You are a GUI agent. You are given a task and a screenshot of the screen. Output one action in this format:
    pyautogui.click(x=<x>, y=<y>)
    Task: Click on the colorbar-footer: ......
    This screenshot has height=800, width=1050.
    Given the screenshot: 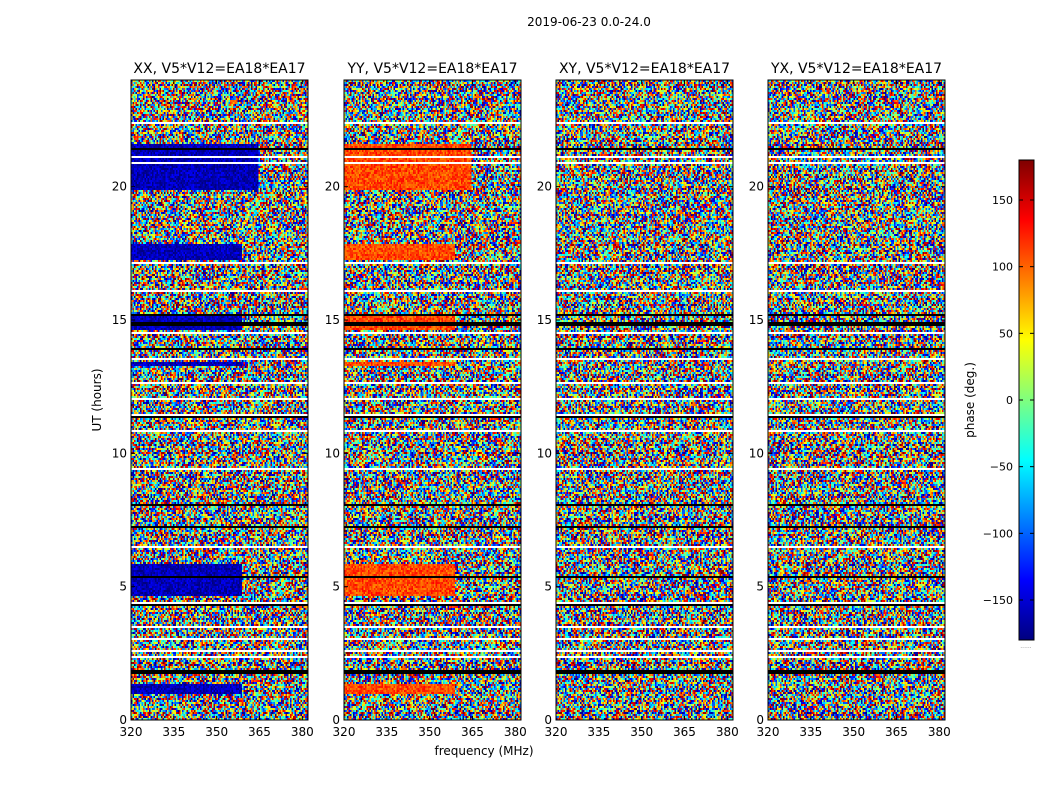 What is the action you would take?
    pyautogui.click(x=1026, y=646)
    